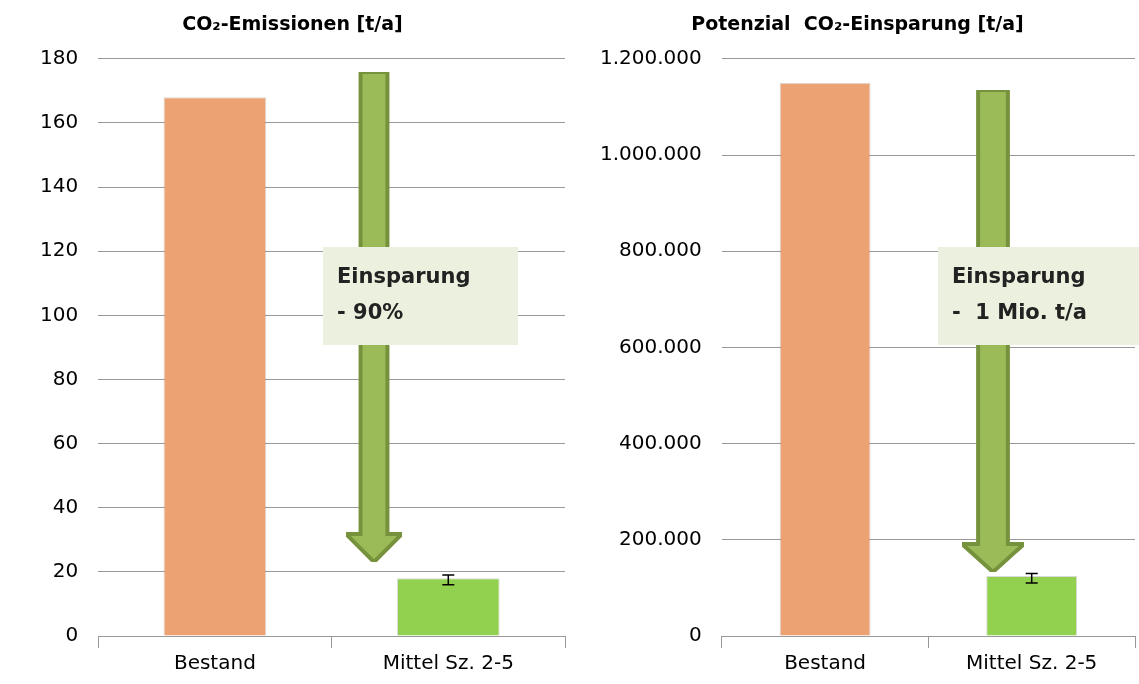 The width and height of the screenshot is (1139, 684). What do you see at coordinates (660, 538) in the screenshot?
I see `y-tick-label: 200.000` at bounding box center [660, 538].